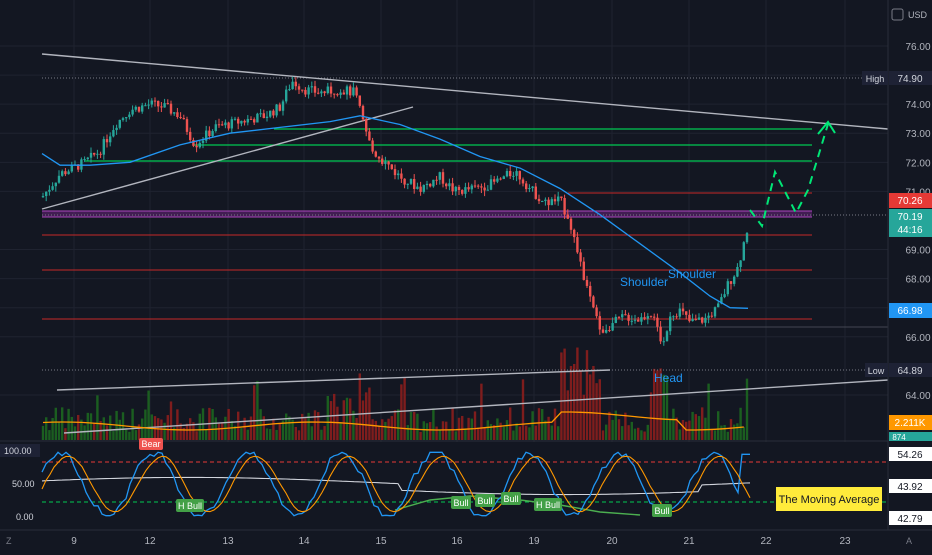  I want to click on head-label: Head, so click(668, 378).